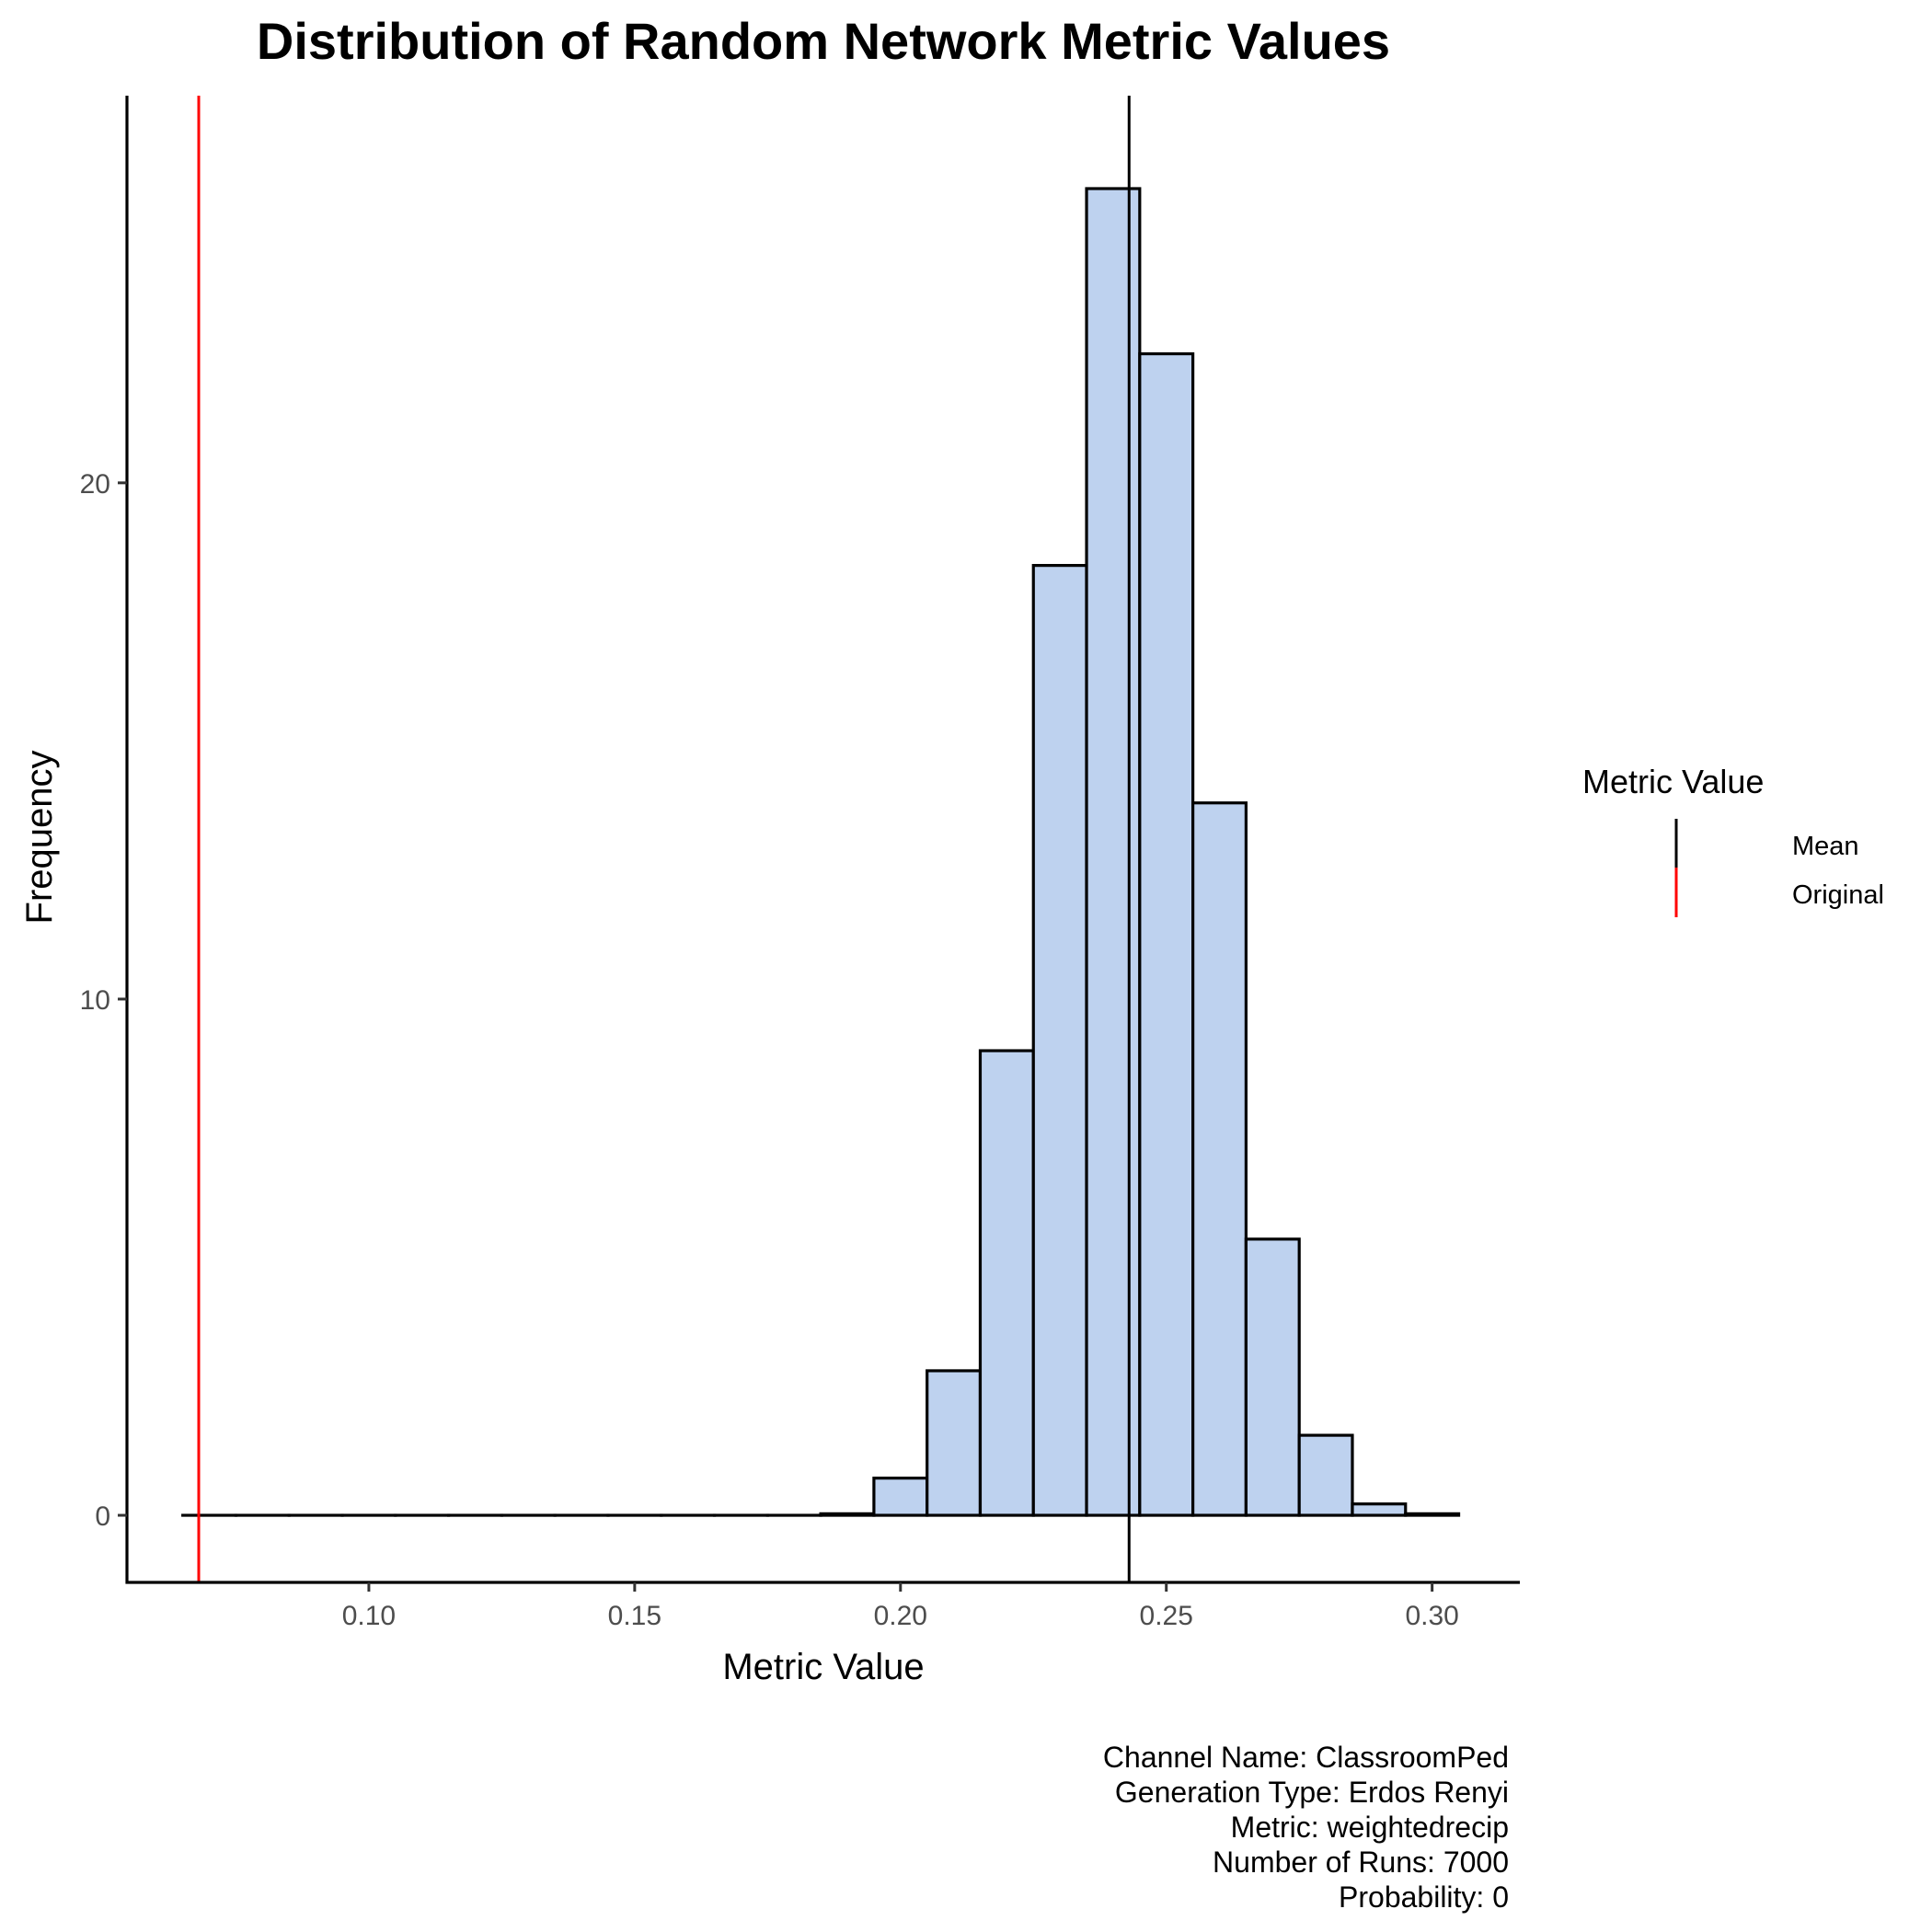  Describe the element at coordinates (900, 1616) in the screenshot. I see `x-tick-label-2: 0.20` at that location.